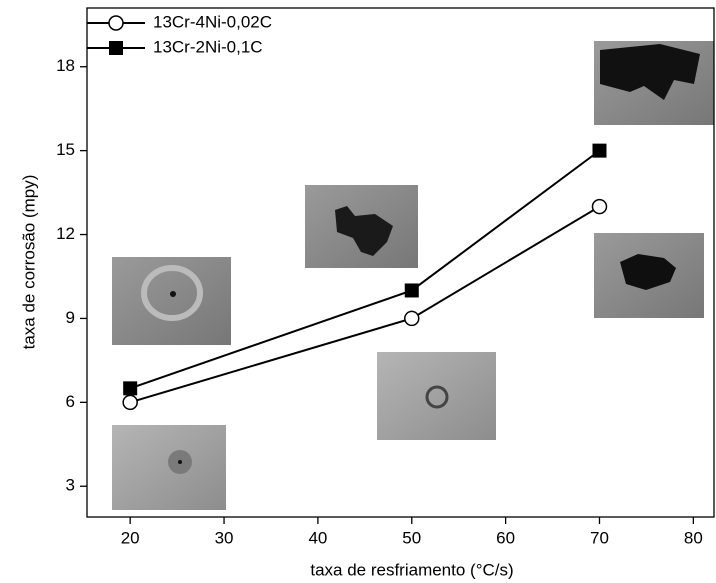  I want to click on y-axis-title: taxa de corrosão (mpy), so click(28, 262).